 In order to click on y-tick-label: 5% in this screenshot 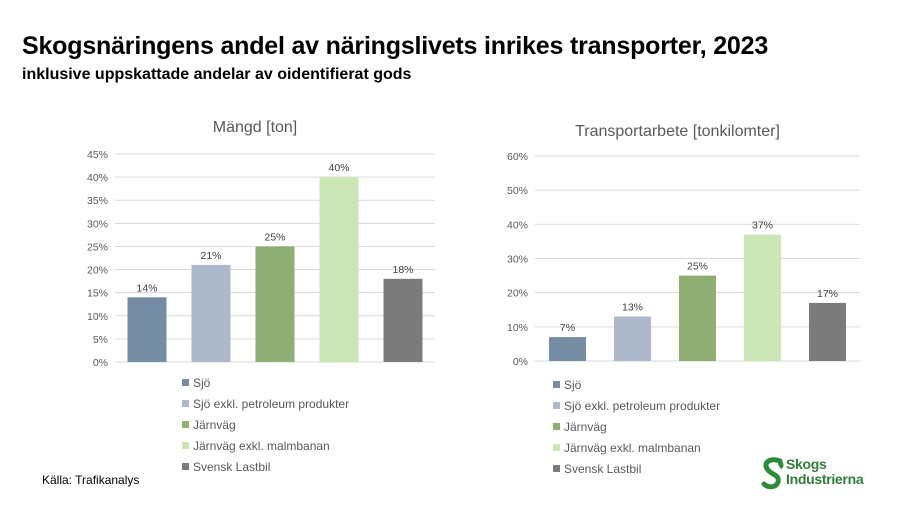, I will do `click(100, 340)`.